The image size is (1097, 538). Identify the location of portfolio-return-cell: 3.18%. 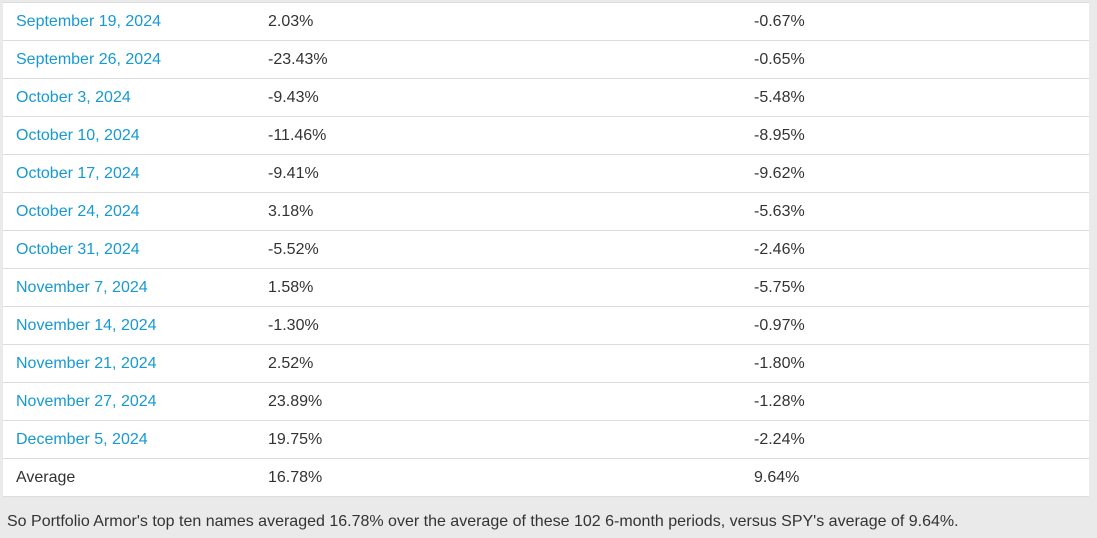
(498, 211).